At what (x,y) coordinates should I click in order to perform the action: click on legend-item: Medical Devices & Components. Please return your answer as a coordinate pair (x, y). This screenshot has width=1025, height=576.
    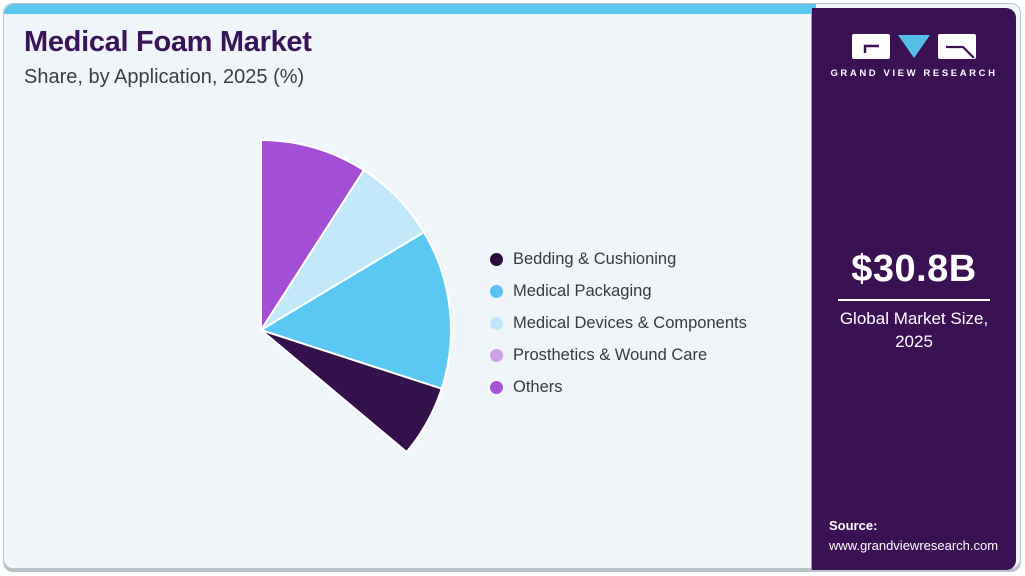
    Looking at the image, I should click on (618, 323).